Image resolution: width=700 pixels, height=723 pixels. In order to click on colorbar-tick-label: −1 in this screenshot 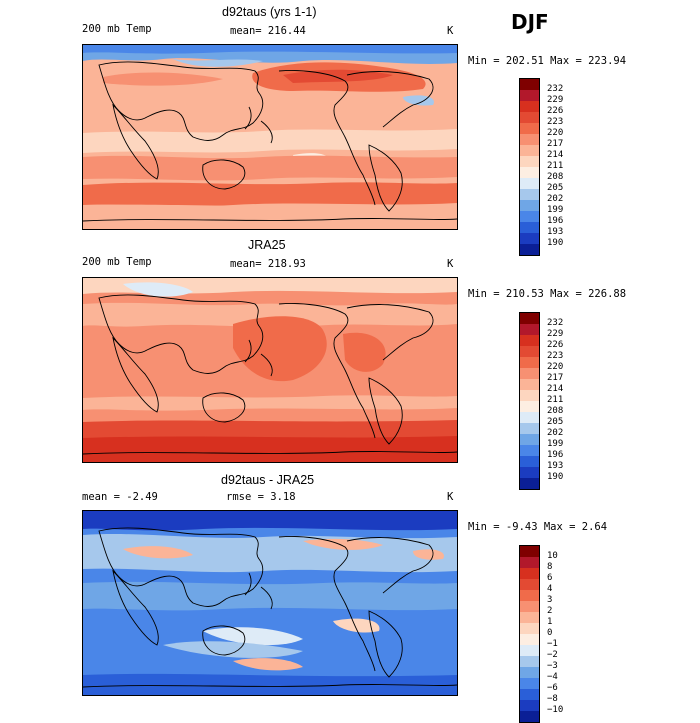, I will do `click(552, 644)`.